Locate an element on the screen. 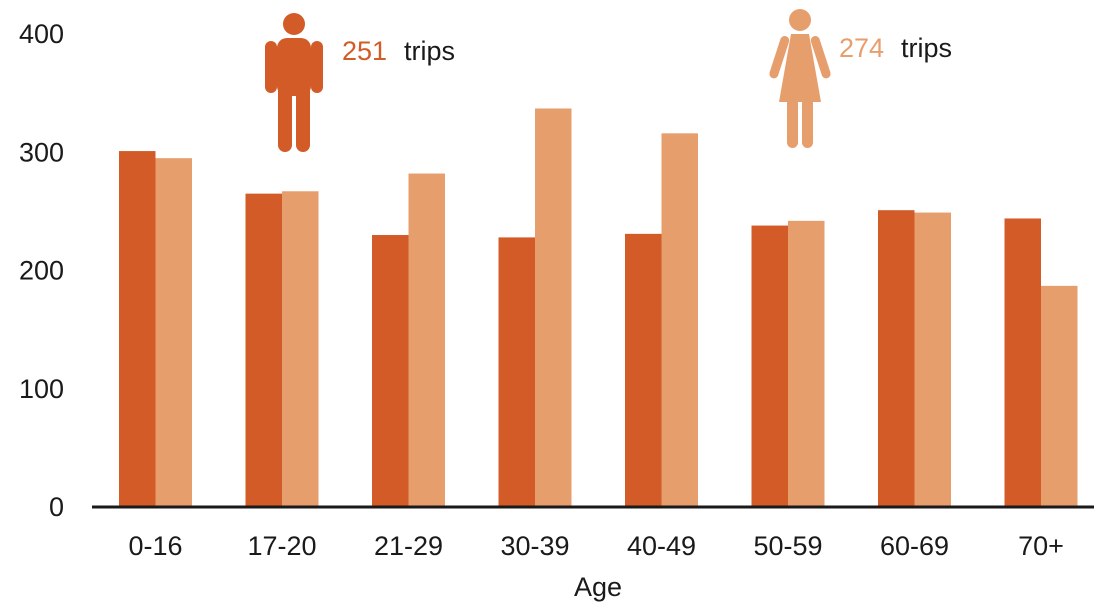 This screenshot has width=1094, height=603. female-trips-unit: trips is located at coordinates (926, 48).